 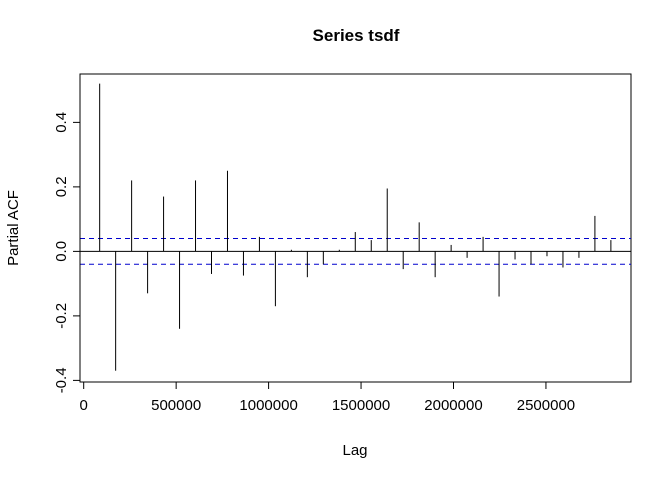 I want to click on x-tick-label: 2500000, so click(x=546, y=405).